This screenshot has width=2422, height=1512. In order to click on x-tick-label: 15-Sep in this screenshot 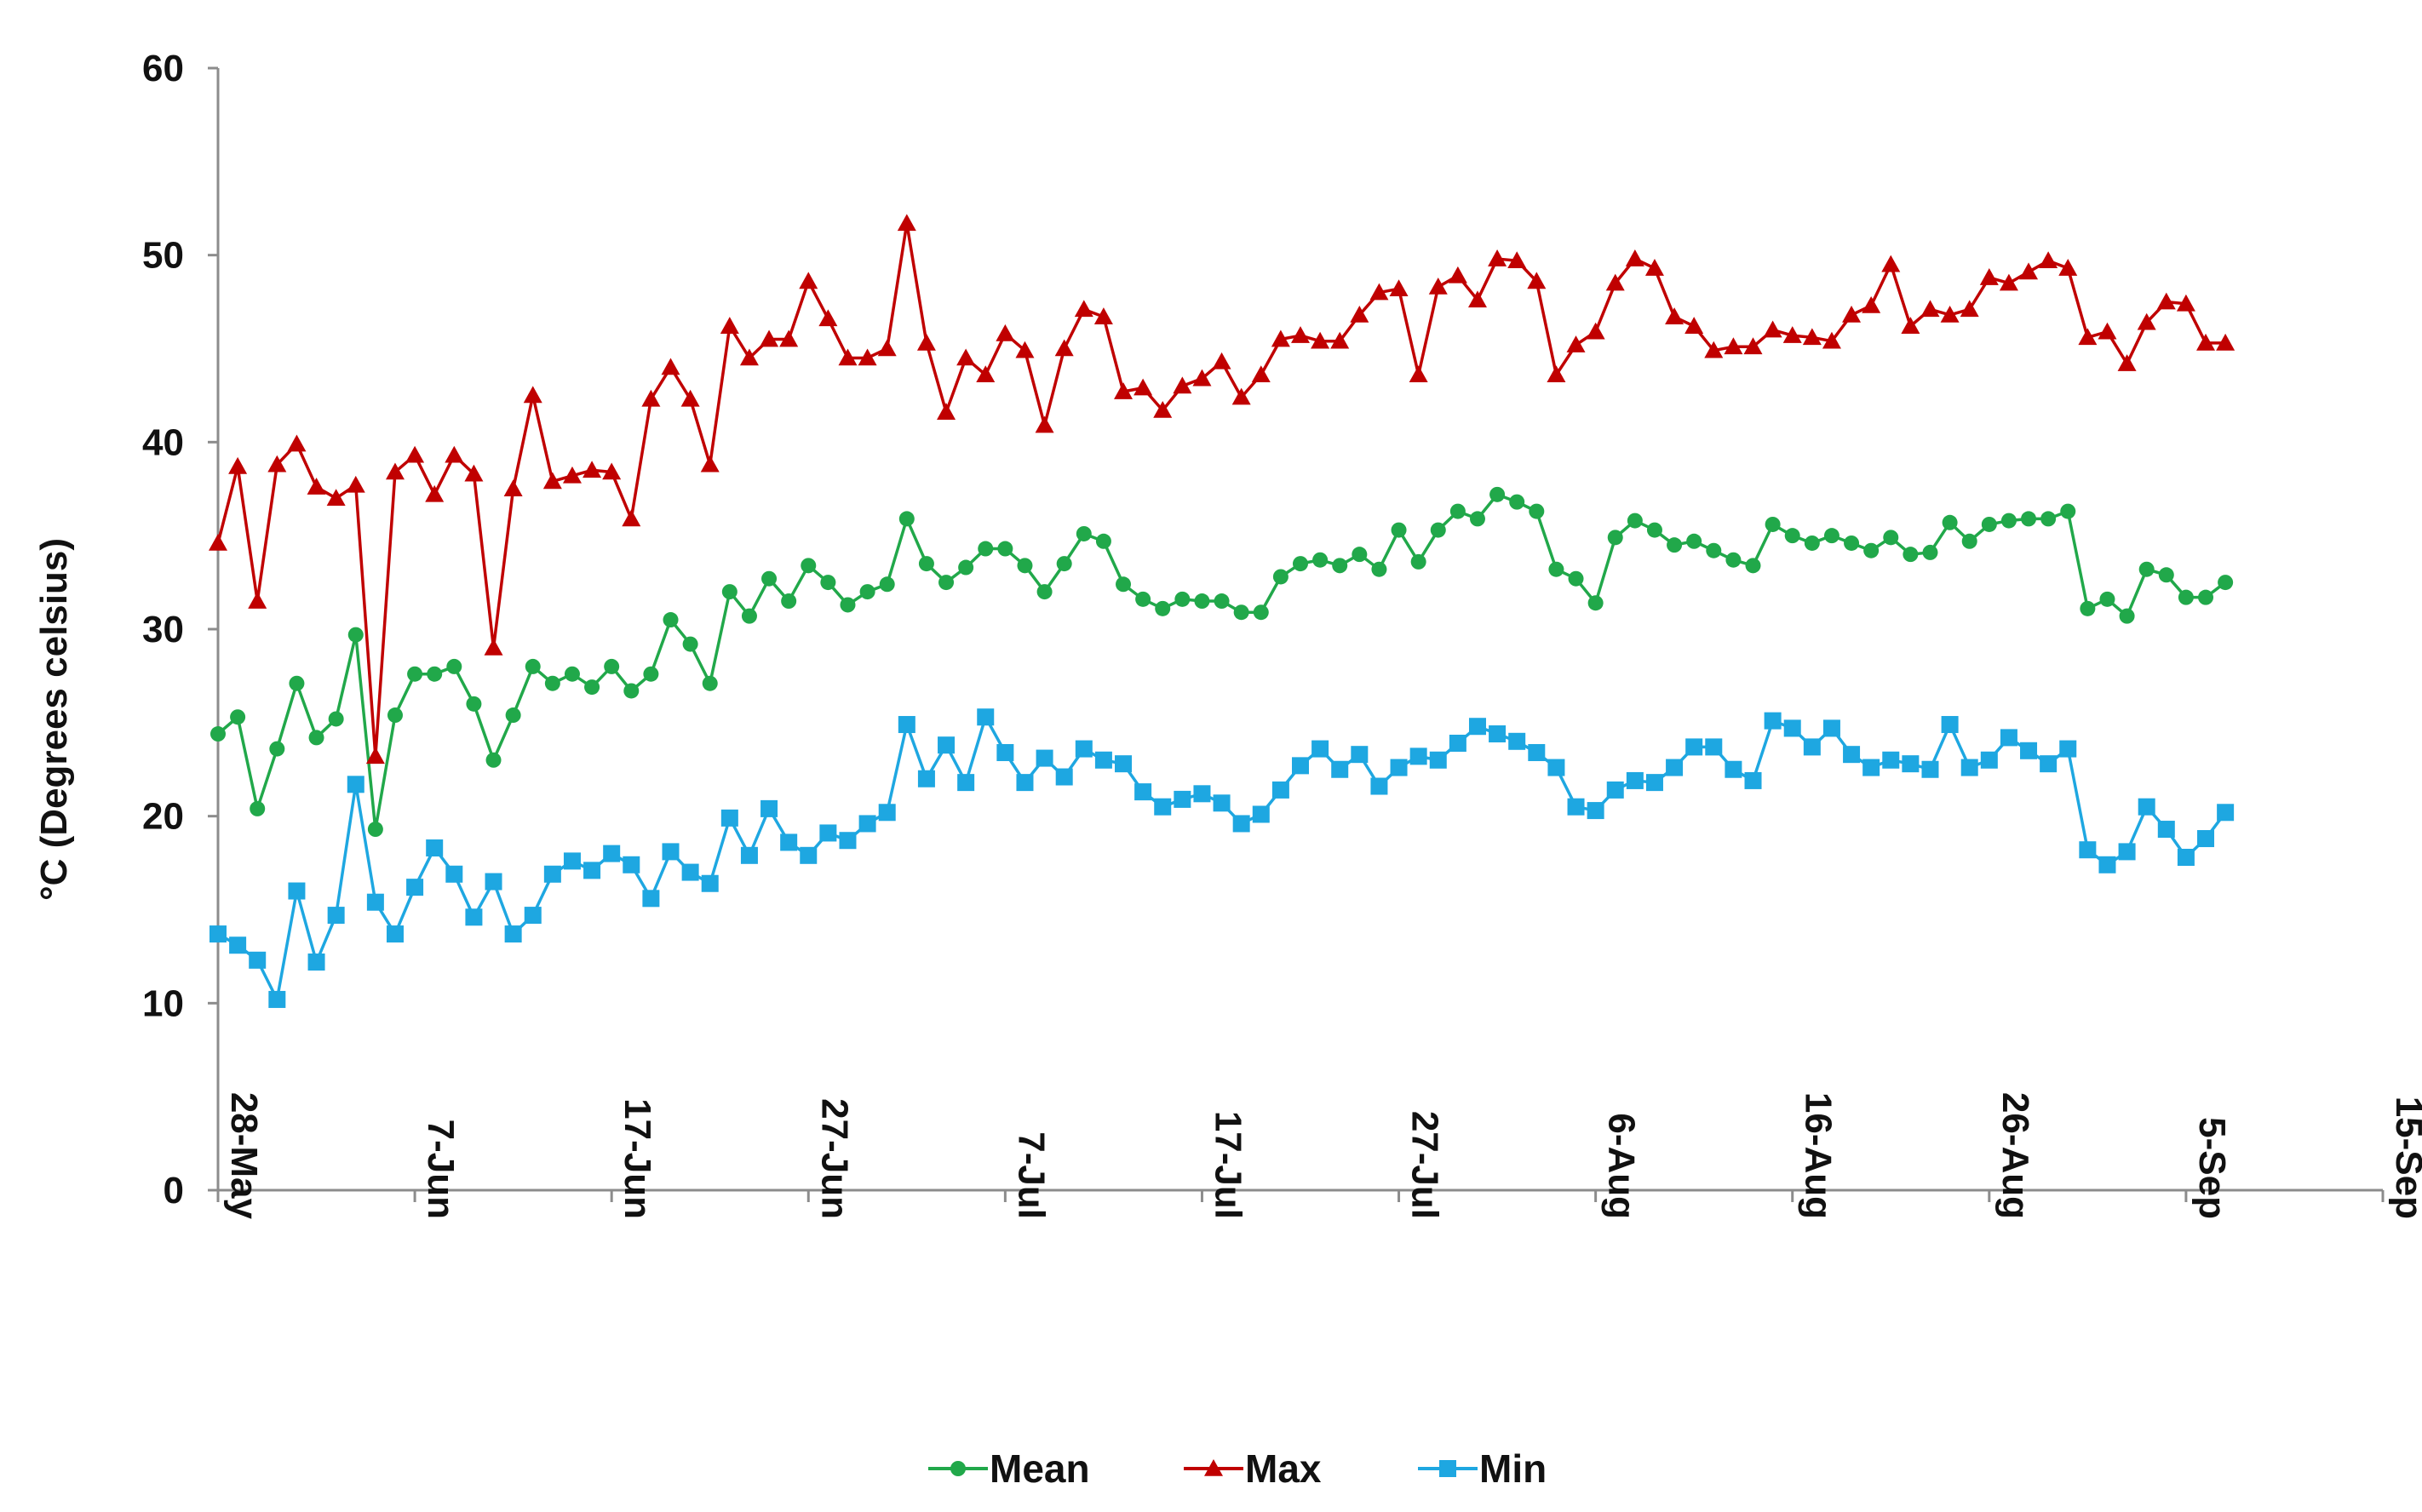, I will do `click(2405, 1158)`.